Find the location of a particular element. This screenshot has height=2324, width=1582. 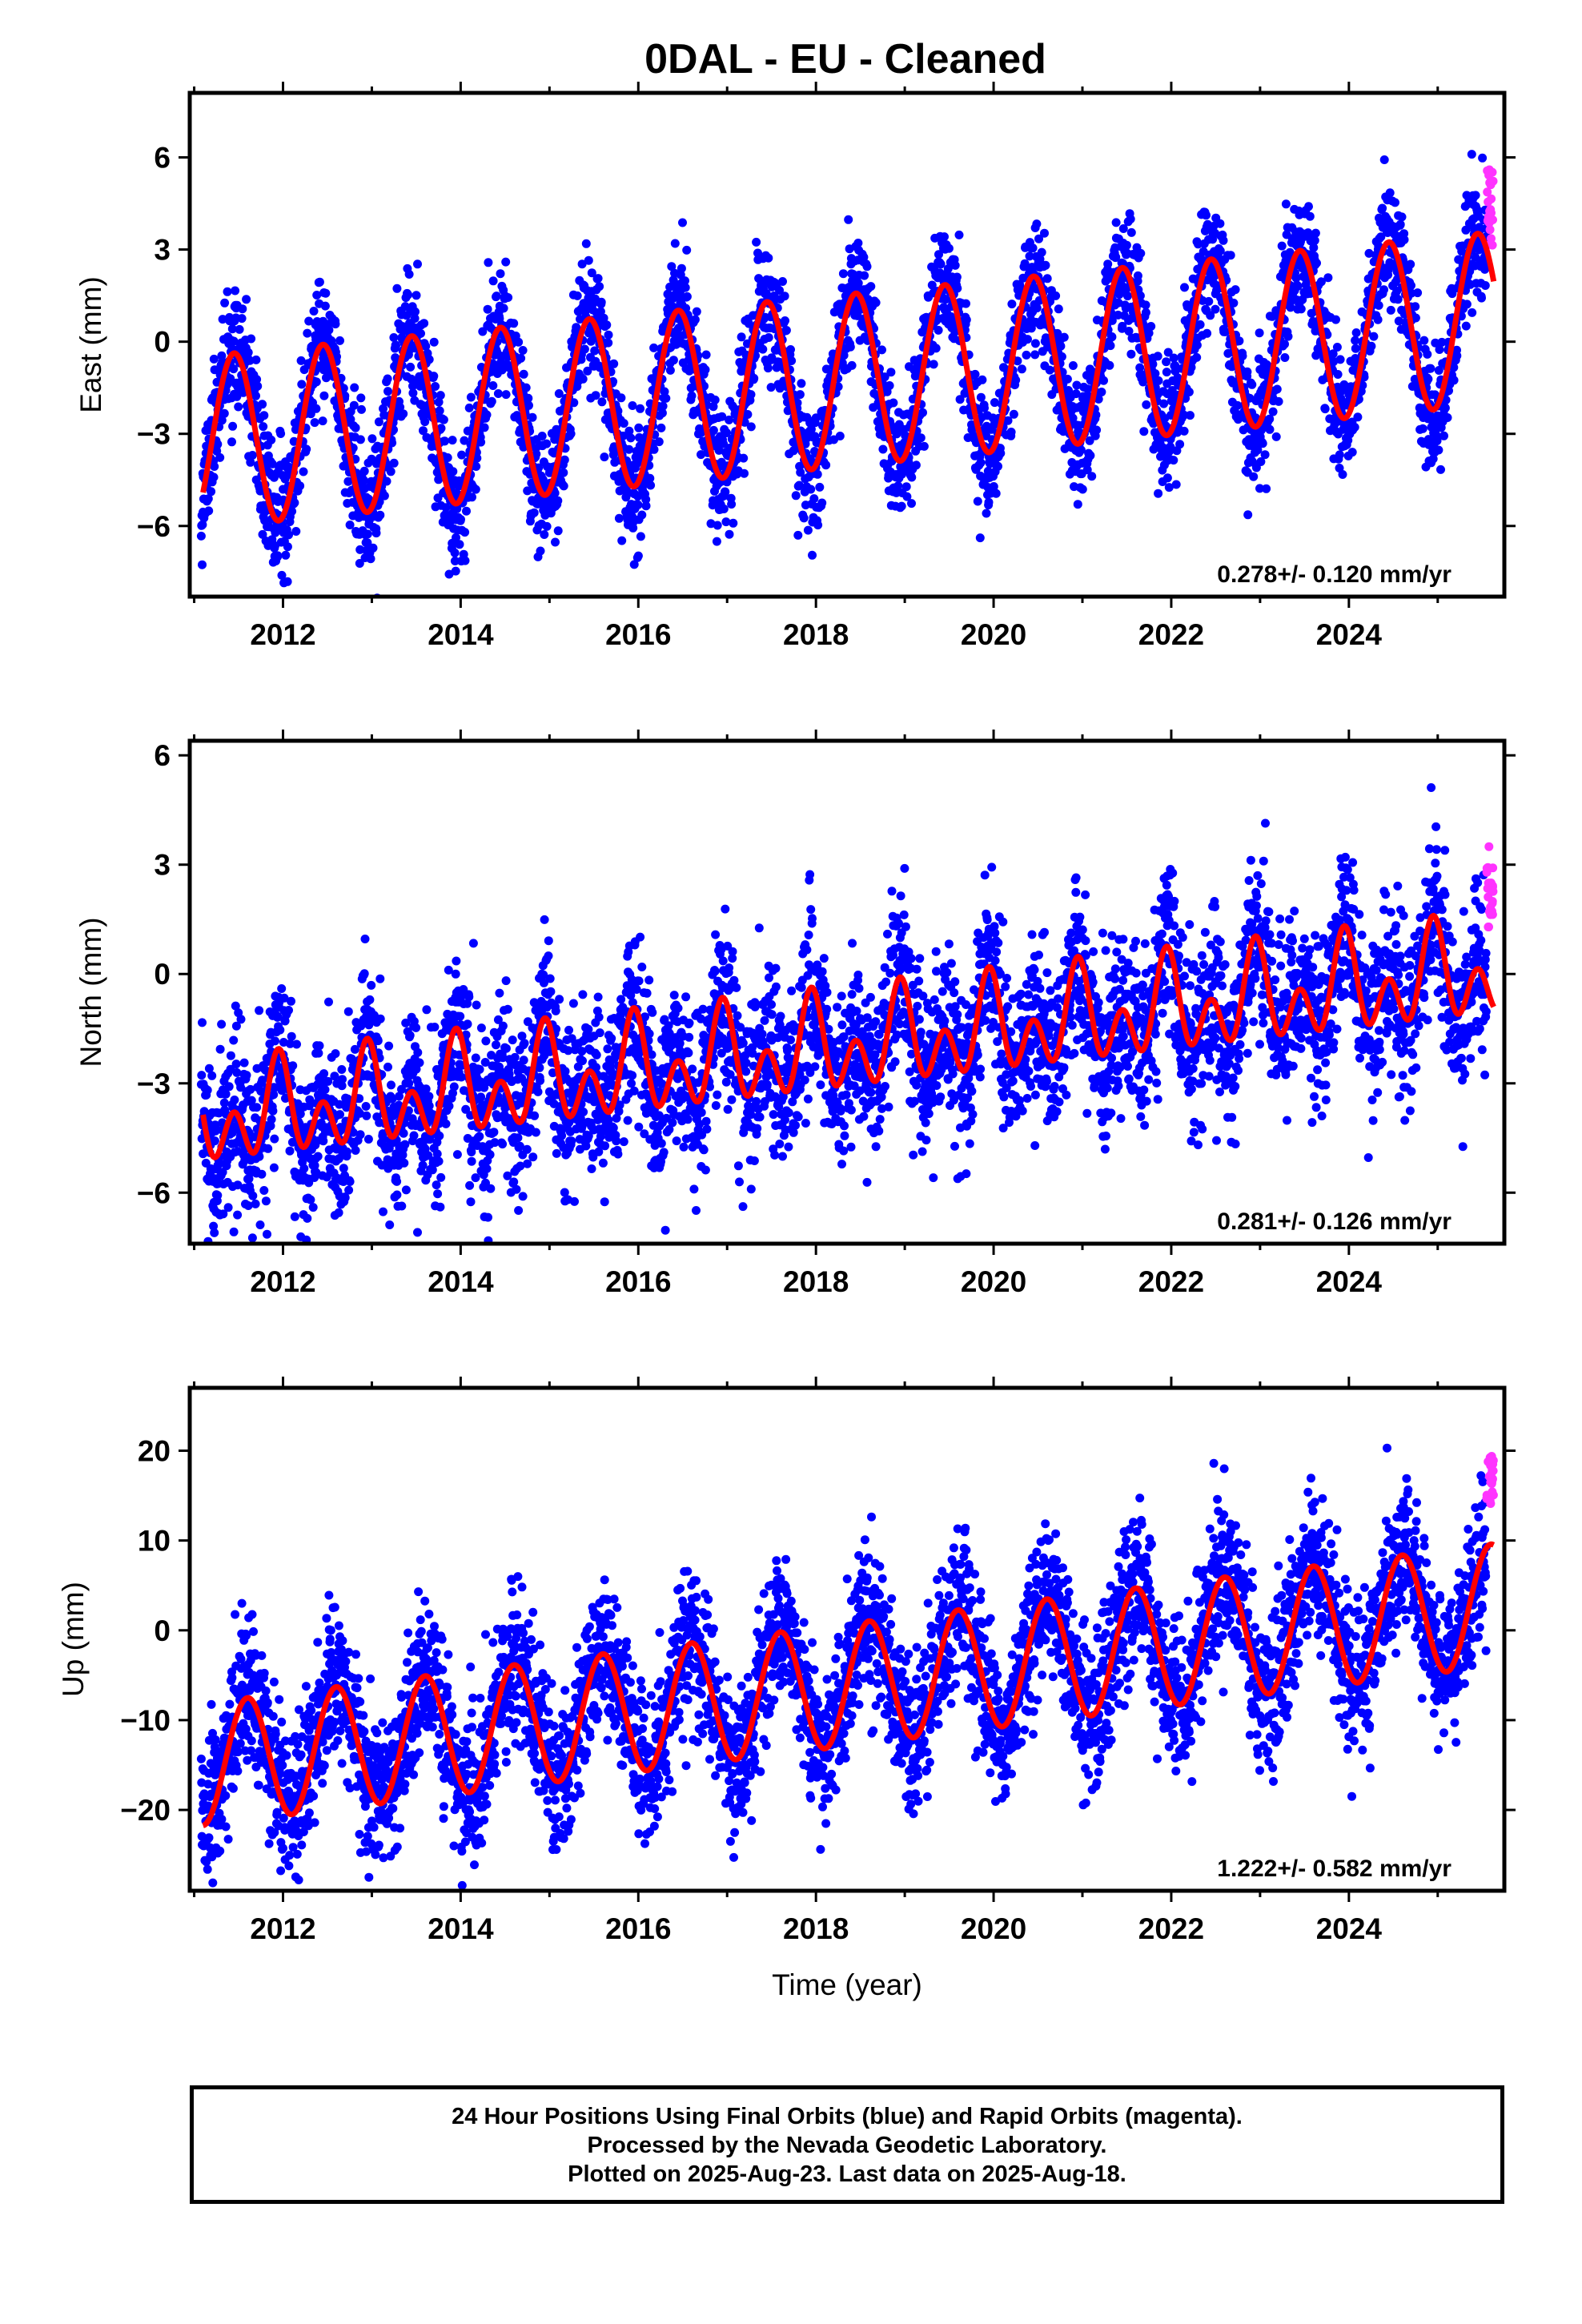

page-title: 0DAL - EU - Cleaned is located at coordinates (845, 59).